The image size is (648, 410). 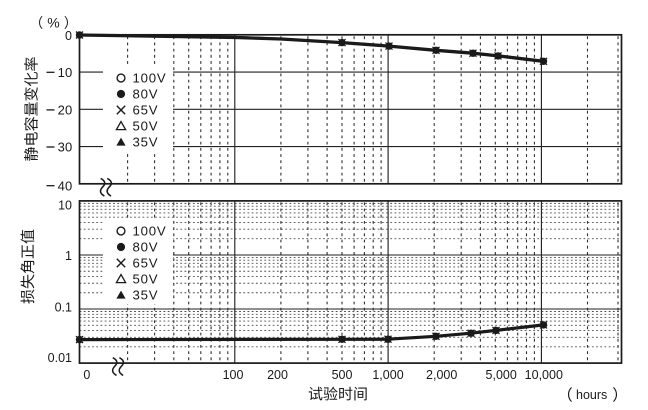 What do you see at coordinates (60, 358) in the screenshot?
I see `svg-text: 0.01` at bounding box center [60, 358].